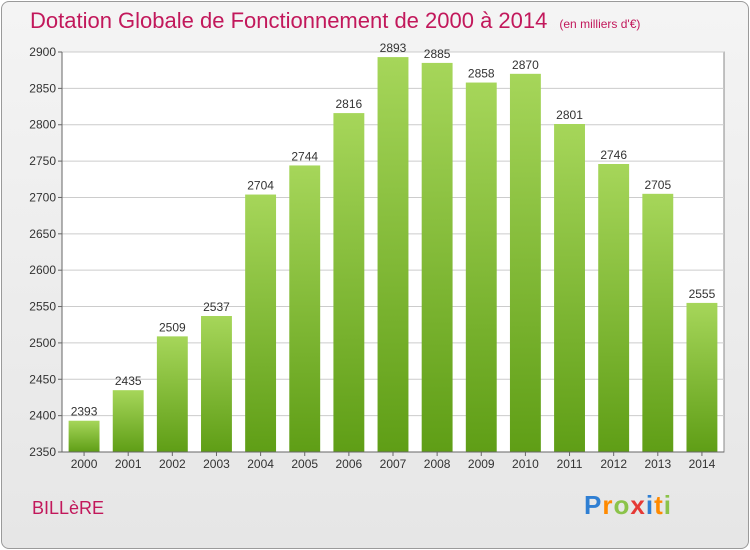 Image resolution: width=750 pixels, height=550 pixels. I want to click on data-label: 2435, so click(128, 381).